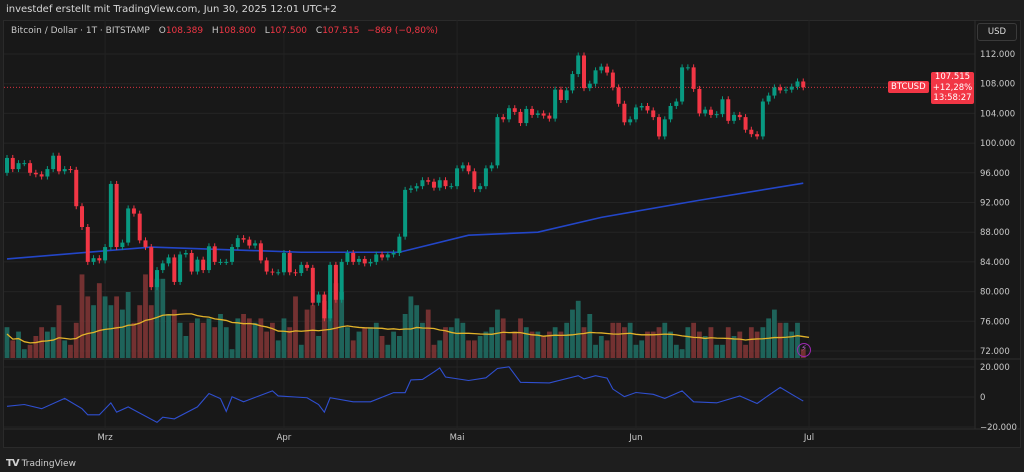 Image resolution: width=1024 pixels, height=472 pixels. What do you see at coordinates (997, 144) in the screenshot?
I see `price-tick-label: 100.000` at bounding box center [997, 144].